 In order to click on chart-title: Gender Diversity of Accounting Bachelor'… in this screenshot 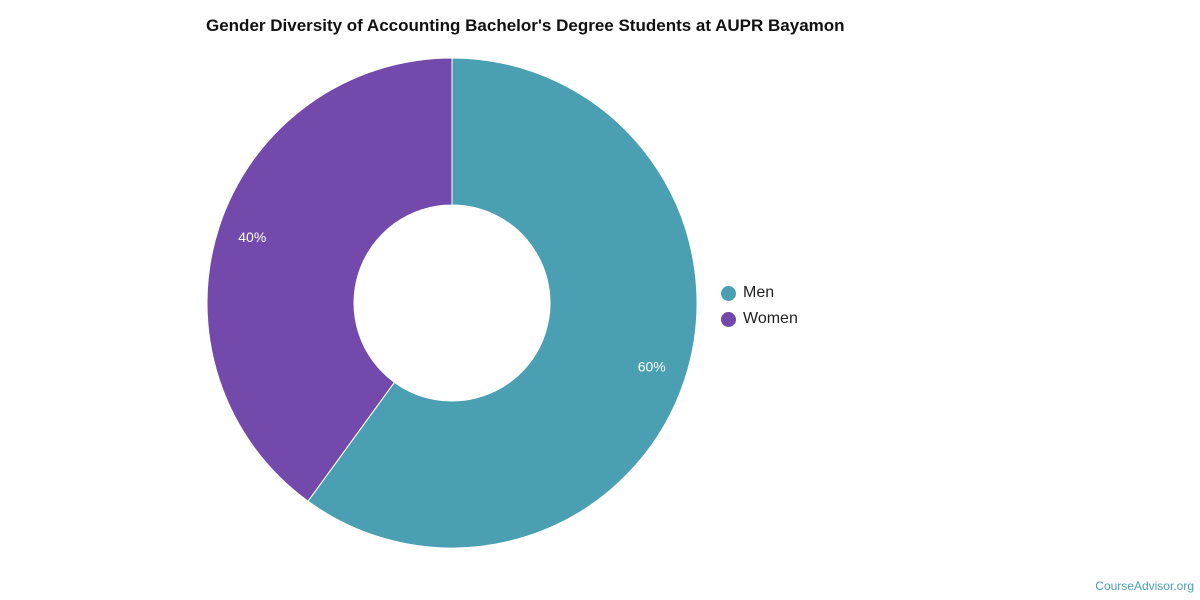, I will do `click(525, 25)`.